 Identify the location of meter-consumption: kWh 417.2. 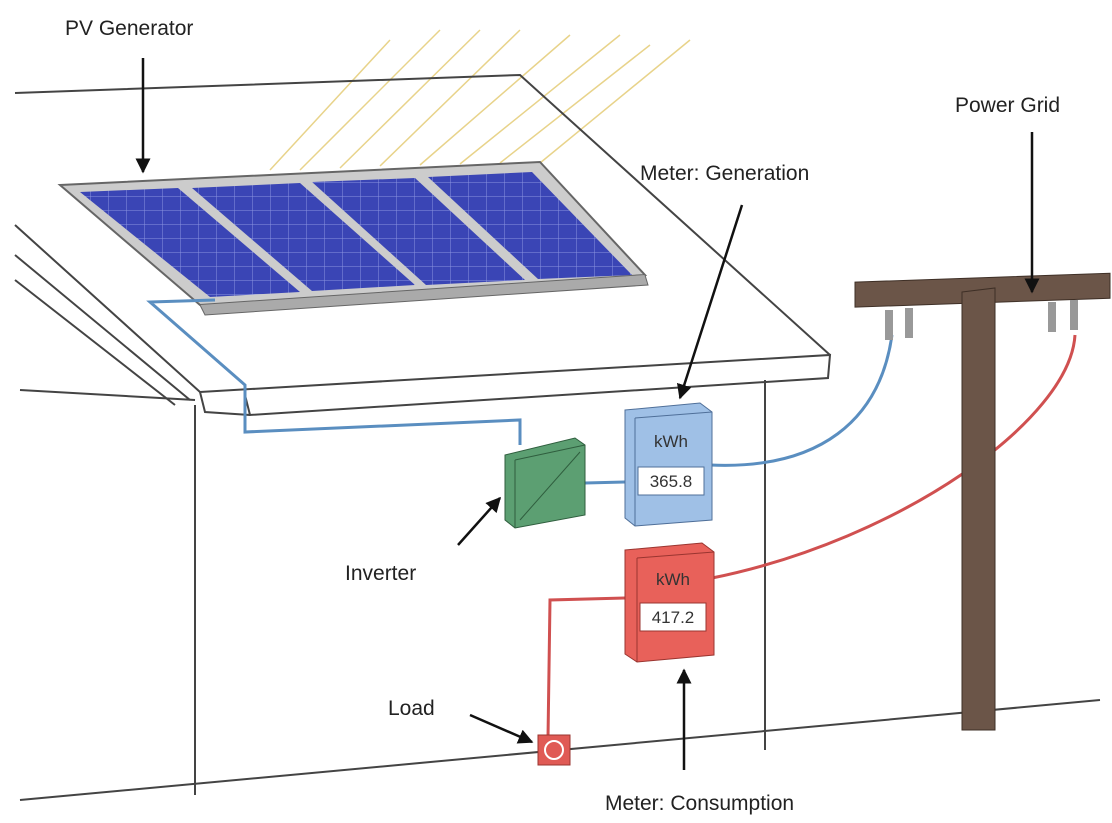
(669, 602).